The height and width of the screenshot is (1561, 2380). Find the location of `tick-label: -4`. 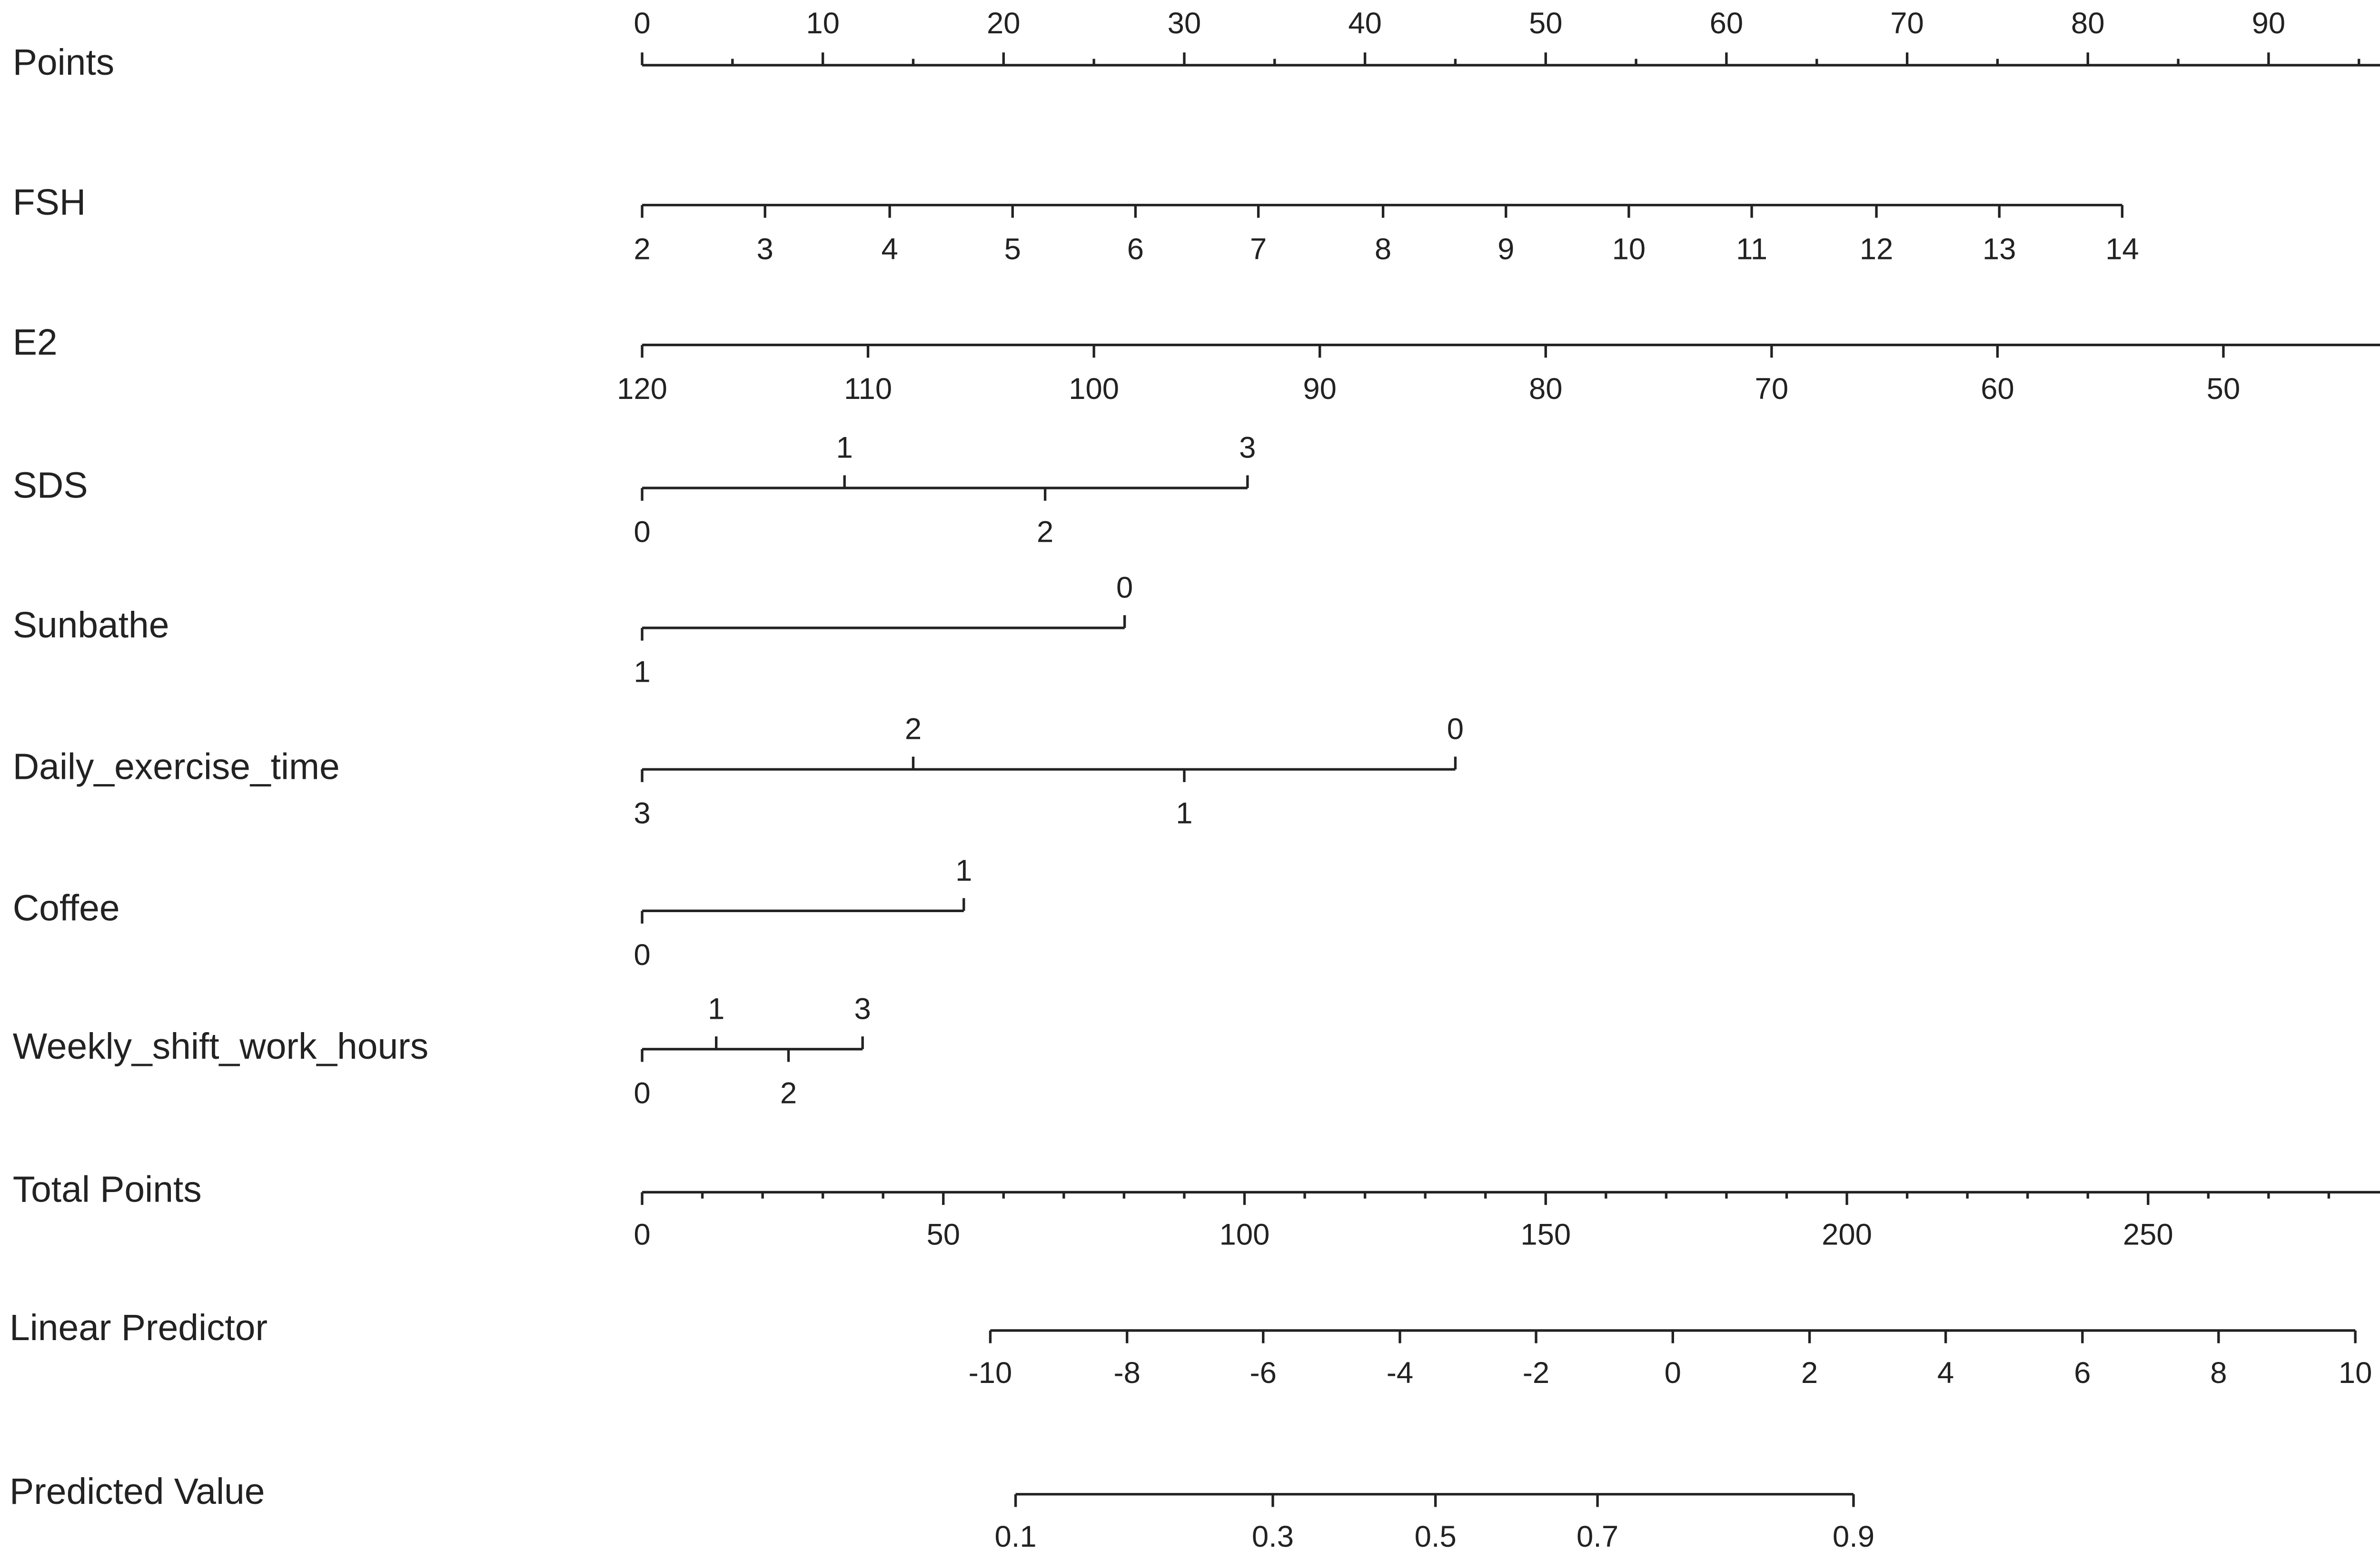

tick-label: -4 is located at coordinates (1400, 1373).